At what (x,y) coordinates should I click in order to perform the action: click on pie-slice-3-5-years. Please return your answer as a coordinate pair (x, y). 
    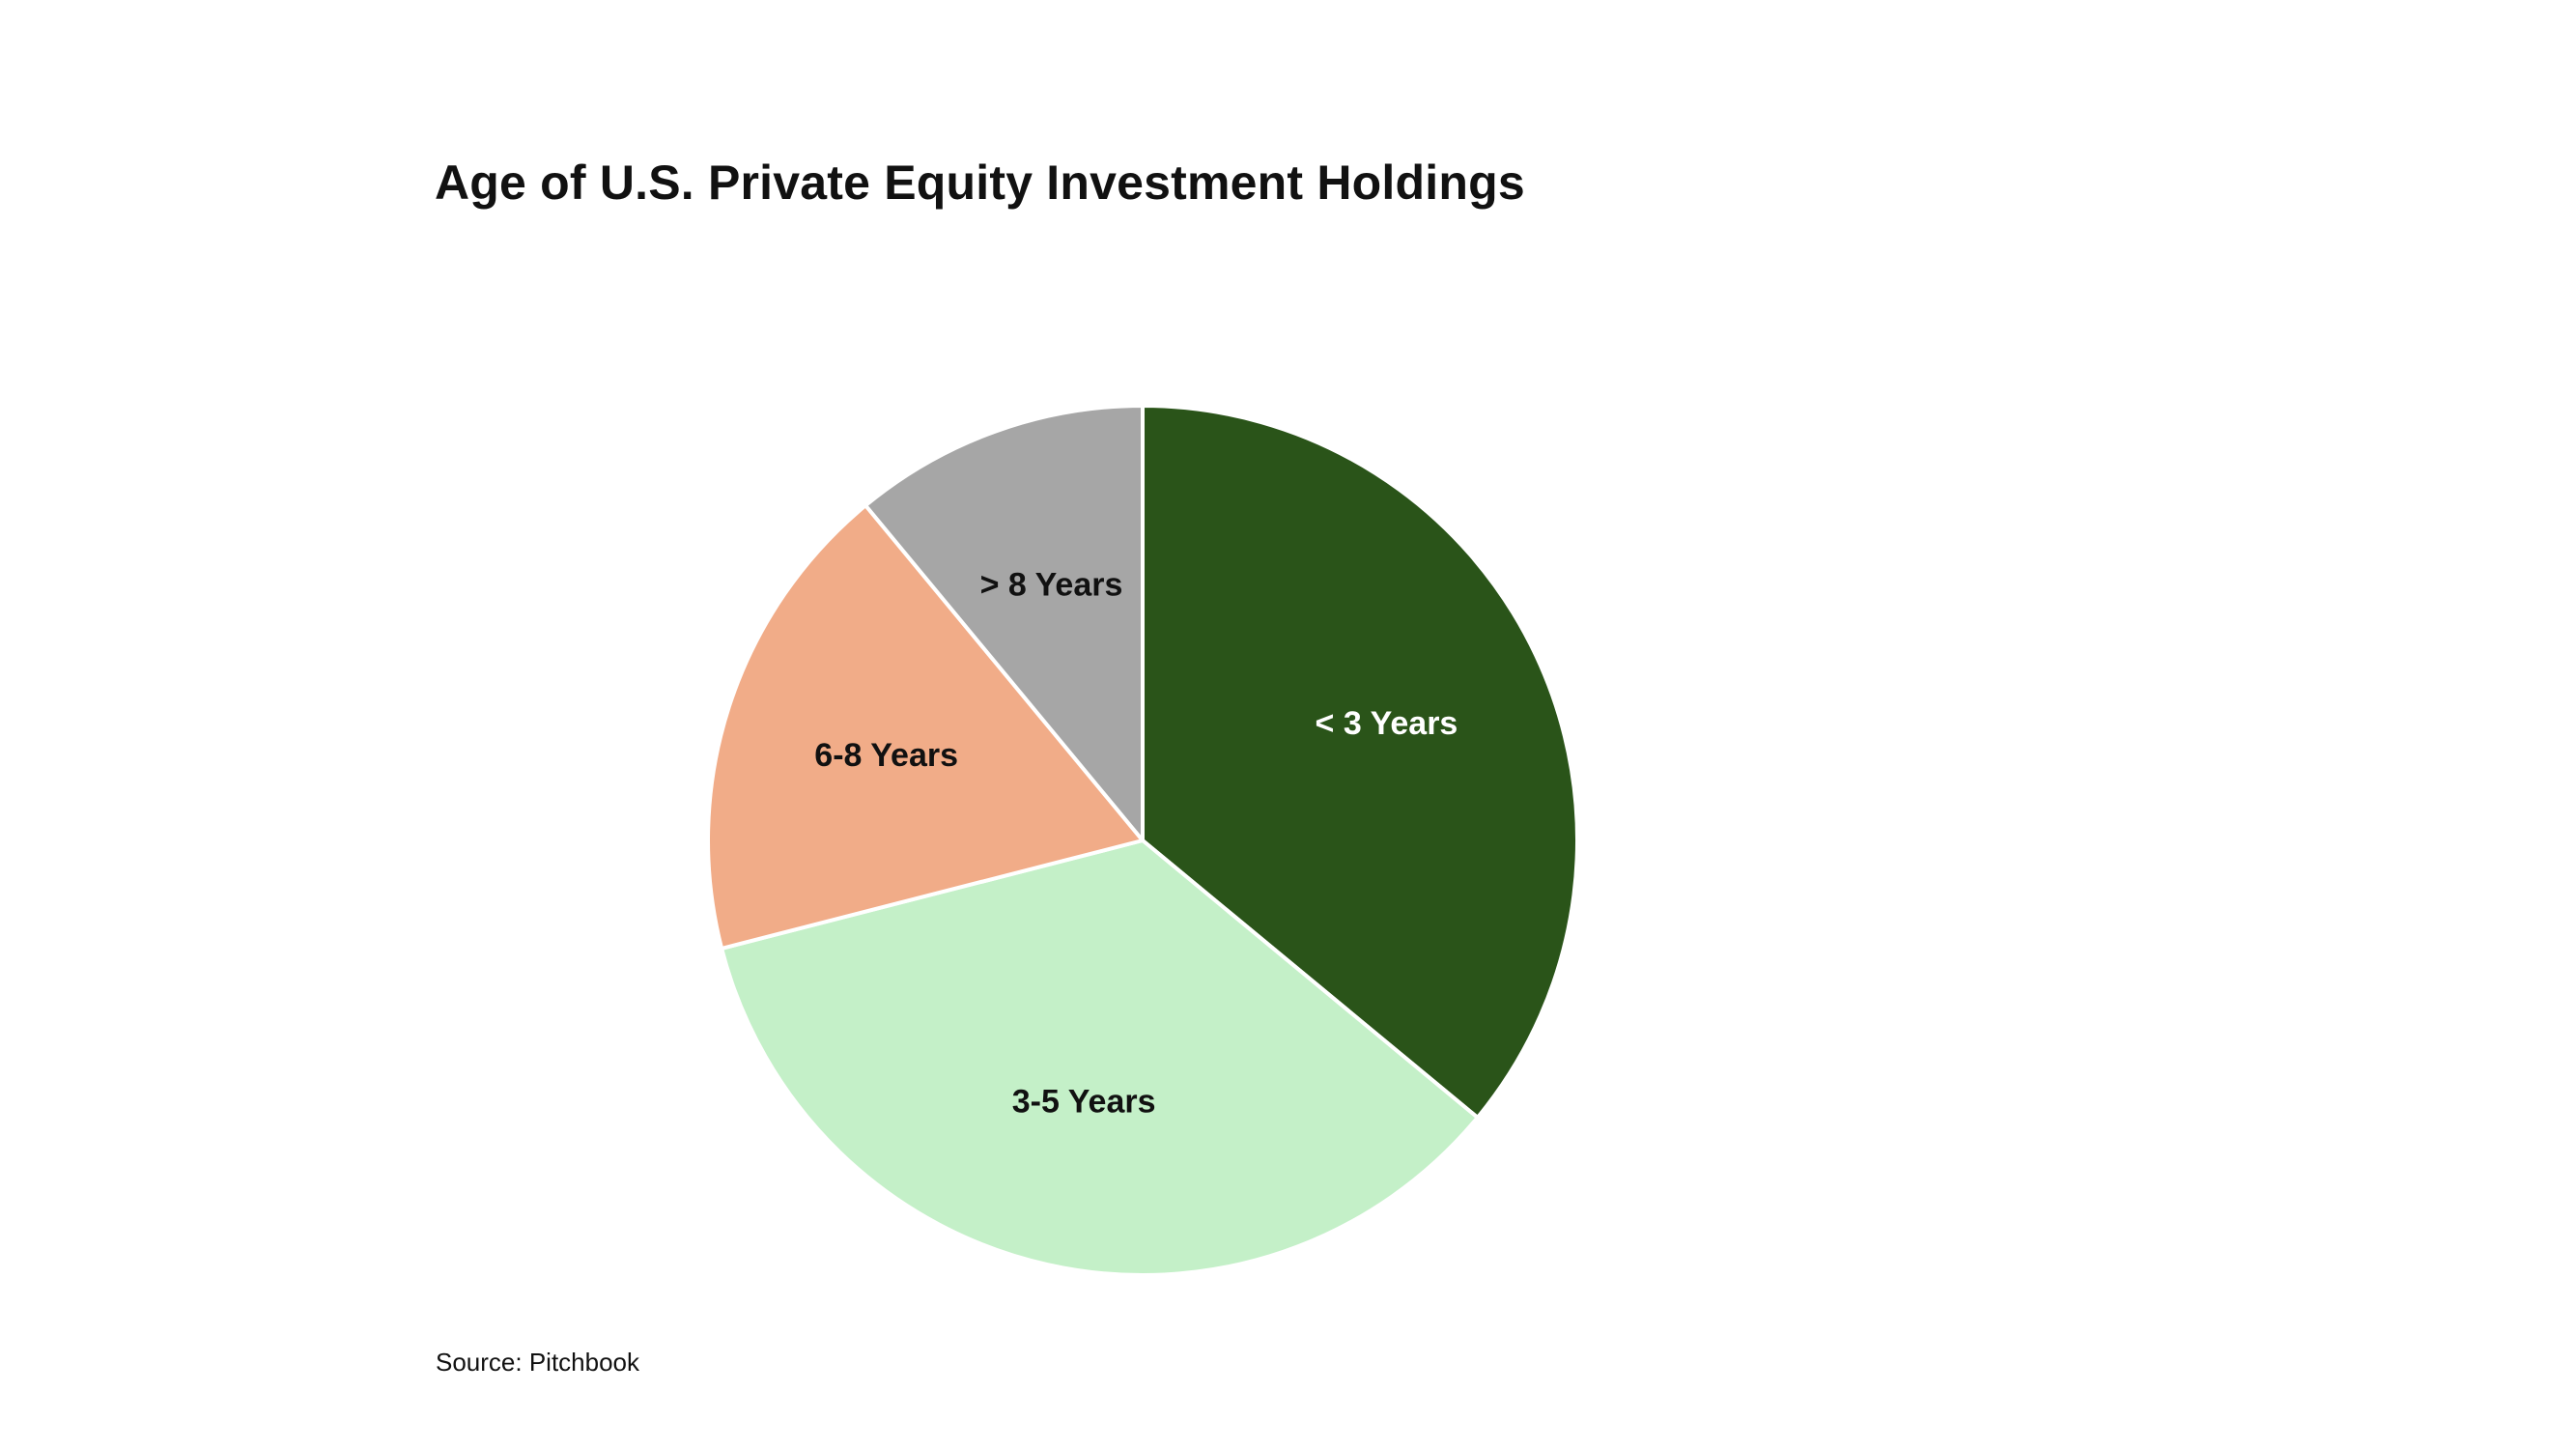
    Looking at the image, I should click on (1100, 1057).